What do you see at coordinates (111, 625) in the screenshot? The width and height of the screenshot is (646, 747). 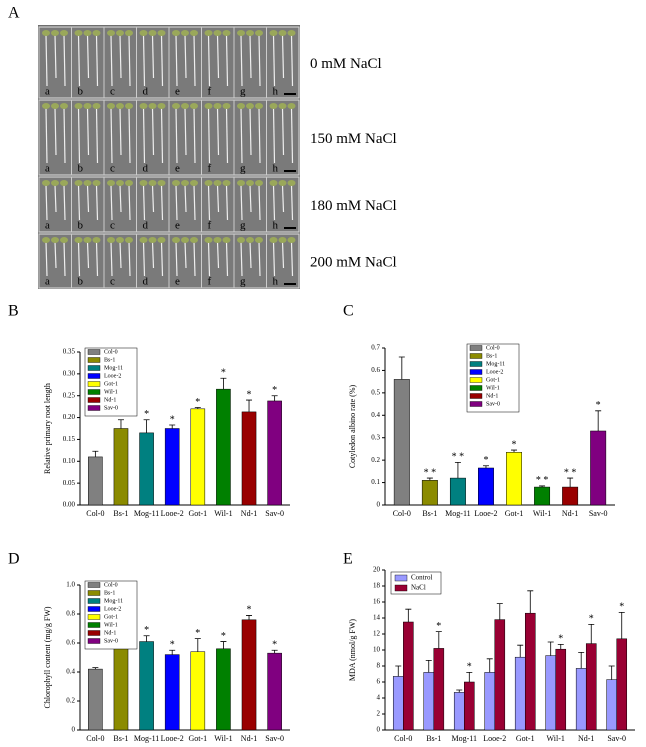 I see `legend-label: Wil-1` at bounding box center [111, 625].